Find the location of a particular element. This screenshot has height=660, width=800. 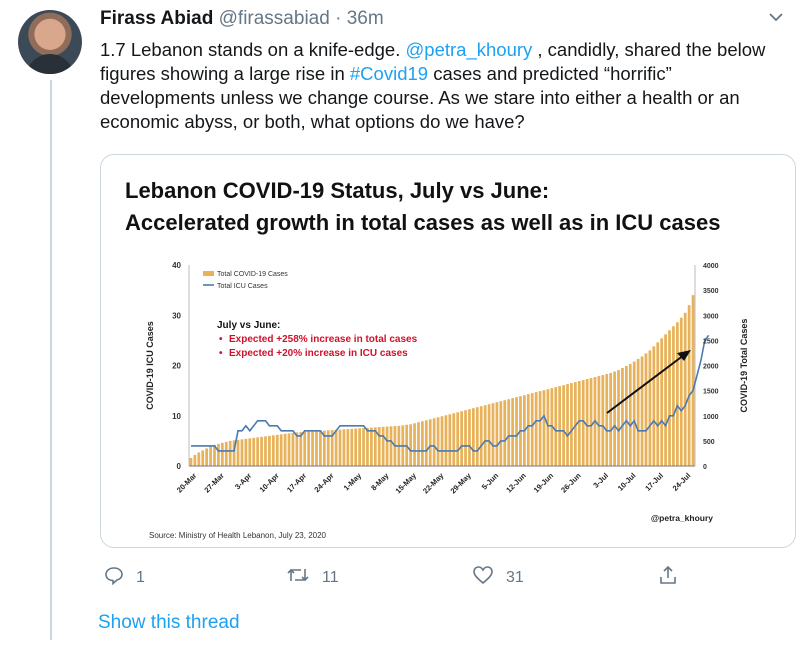

chart-title: Lebanon COVID-19 Status, July vs June: is located at coordinates (337, 190).